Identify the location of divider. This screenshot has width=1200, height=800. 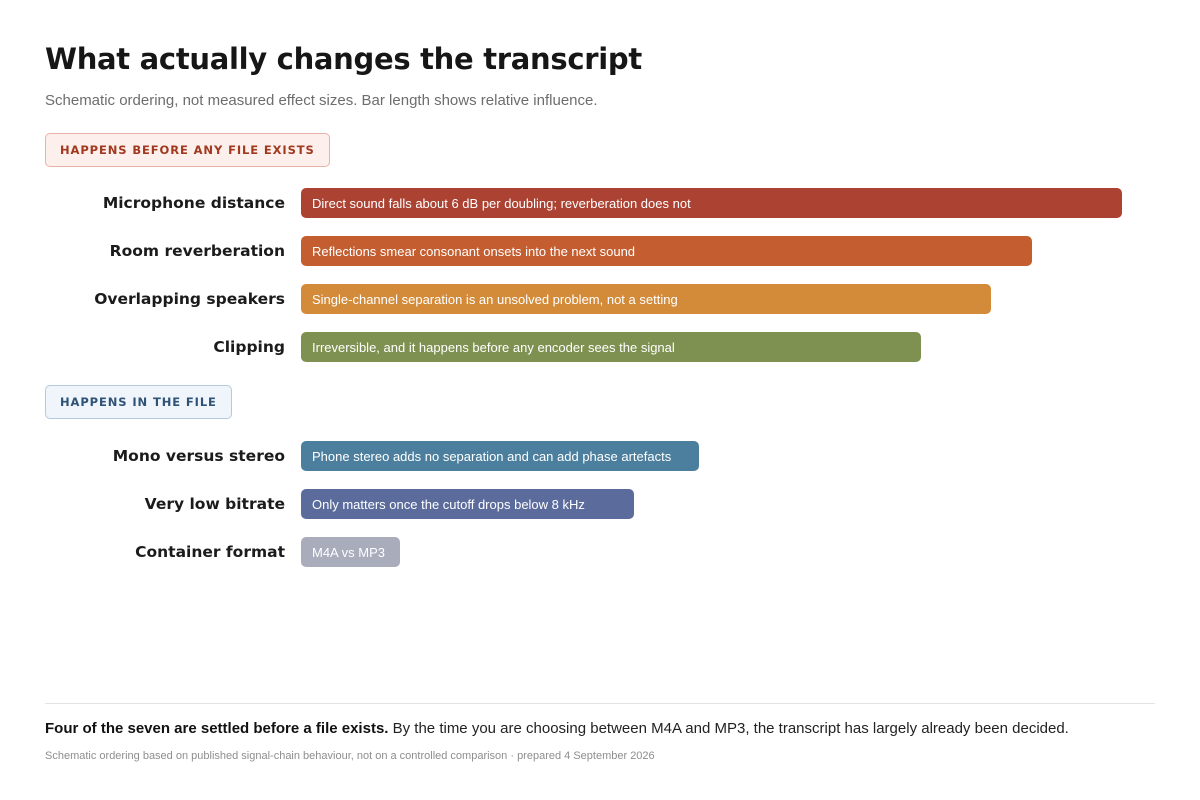
(600, 703).